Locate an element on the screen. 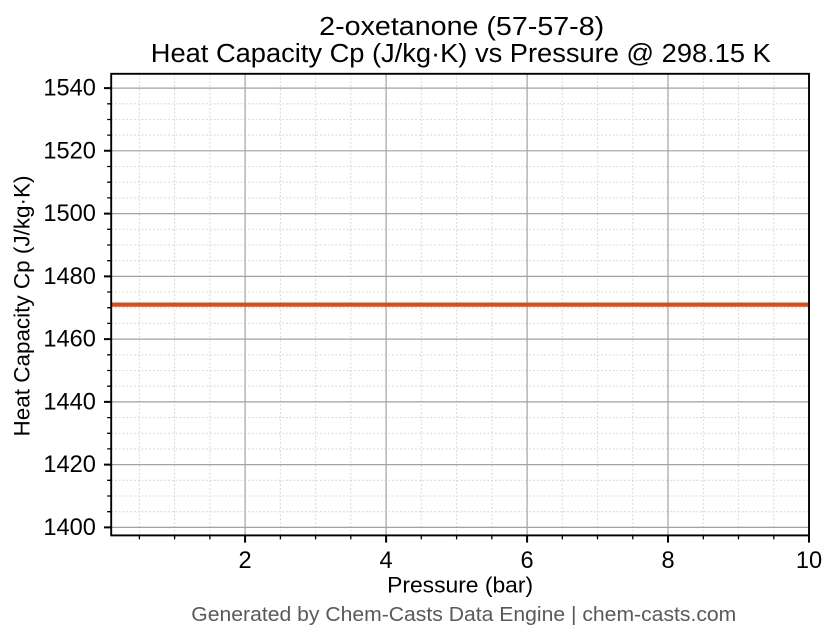 The image size is (836, 644). svg-text: 6 is located at coordinates (527, 561).